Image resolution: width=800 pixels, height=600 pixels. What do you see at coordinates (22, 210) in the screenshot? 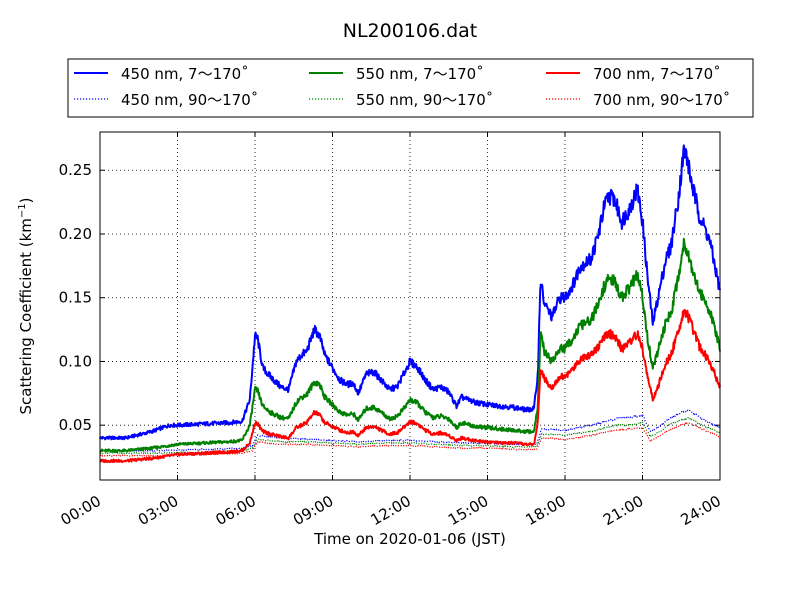
I see `y-axis-label-unit-exponent: −1` at bounding box center [22, 210].